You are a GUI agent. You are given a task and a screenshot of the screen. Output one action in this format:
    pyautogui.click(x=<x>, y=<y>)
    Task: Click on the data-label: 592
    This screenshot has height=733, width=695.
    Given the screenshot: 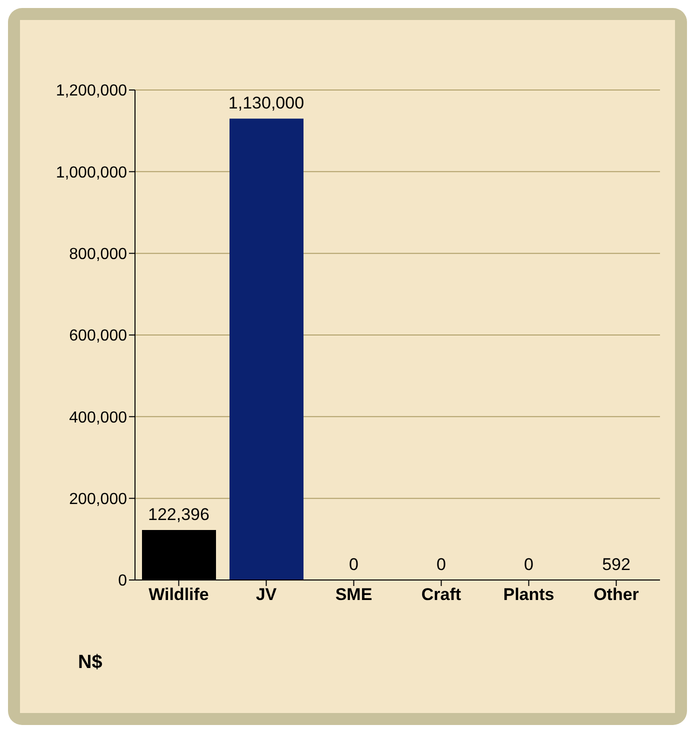 What is the action you would take?
    pyautogui.click(x=616, y=564)
    